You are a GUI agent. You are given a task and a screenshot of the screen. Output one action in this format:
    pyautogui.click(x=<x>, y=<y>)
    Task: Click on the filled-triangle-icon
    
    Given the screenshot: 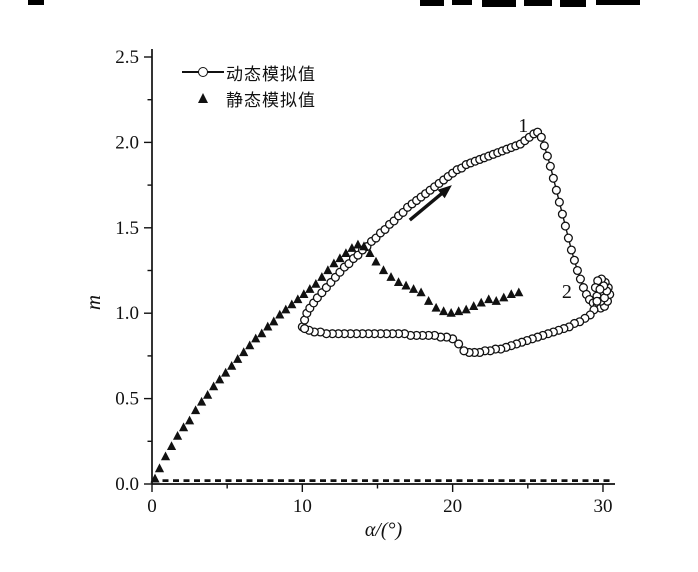 What is the action you would take?
    pyautogui.click(x=203, y=98)
    